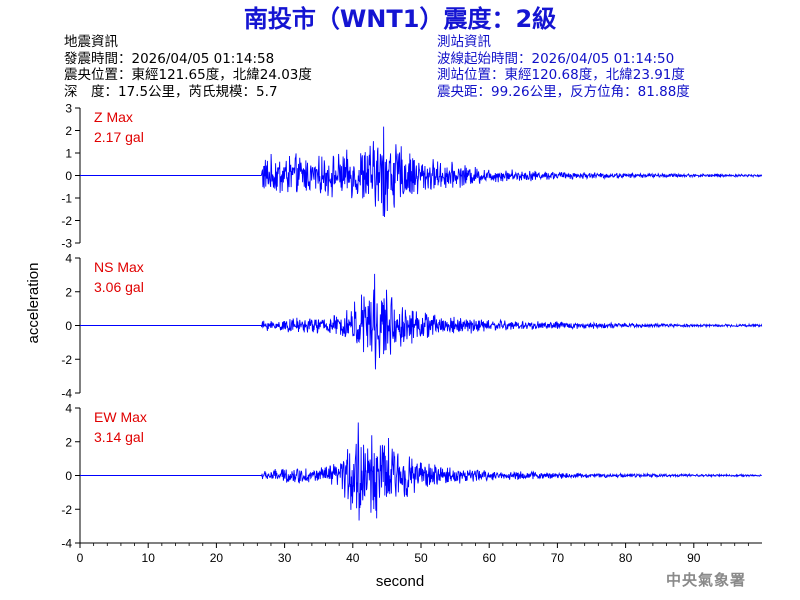 This screenshot has width=800, height=600. I want to click on waveform-z, so click(421, 172).